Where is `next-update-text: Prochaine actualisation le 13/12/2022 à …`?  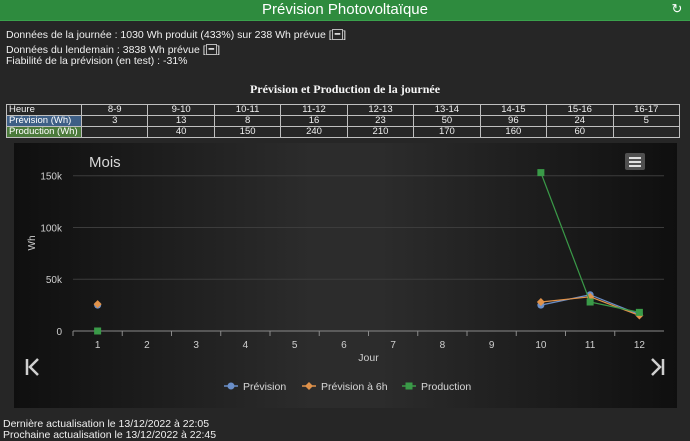
next-update-text: Prochaine actualisation le 13/12/2022 à … is located at coordinates (110, 435).